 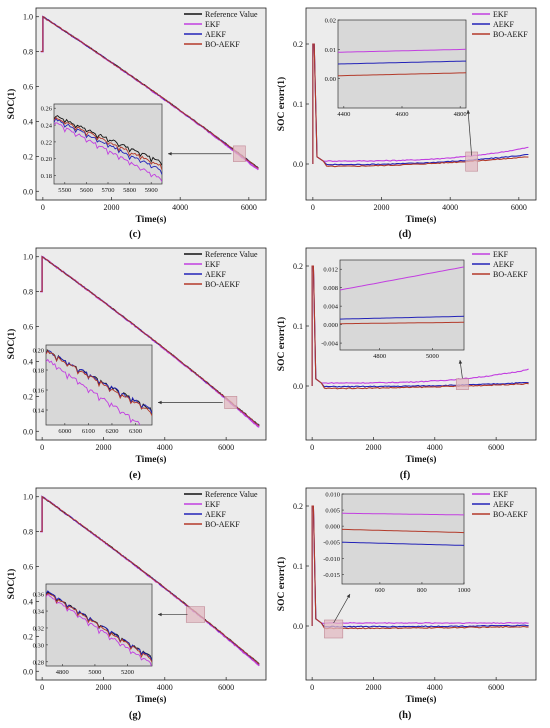 What do you see at coordinates (330, 270) in the screenshot?
I see `inset-y-tick-label: 0.012` at bounding box center [330, 270].